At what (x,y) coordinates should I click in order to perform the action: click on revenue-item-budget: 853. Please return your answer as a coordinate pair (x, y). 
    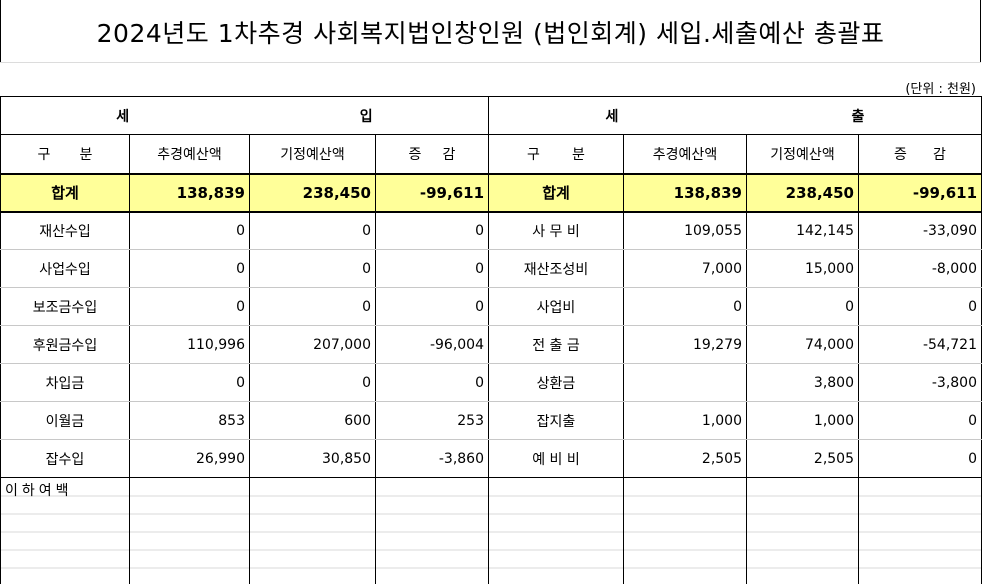
    Looking at the image, I should click on (189, 420).